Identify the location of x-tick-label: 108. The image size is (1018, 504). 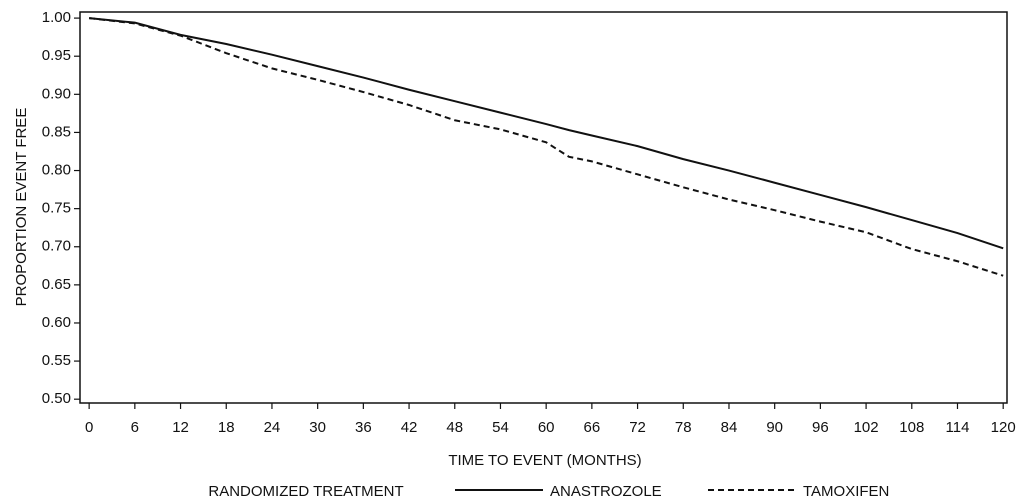
(911, 427).